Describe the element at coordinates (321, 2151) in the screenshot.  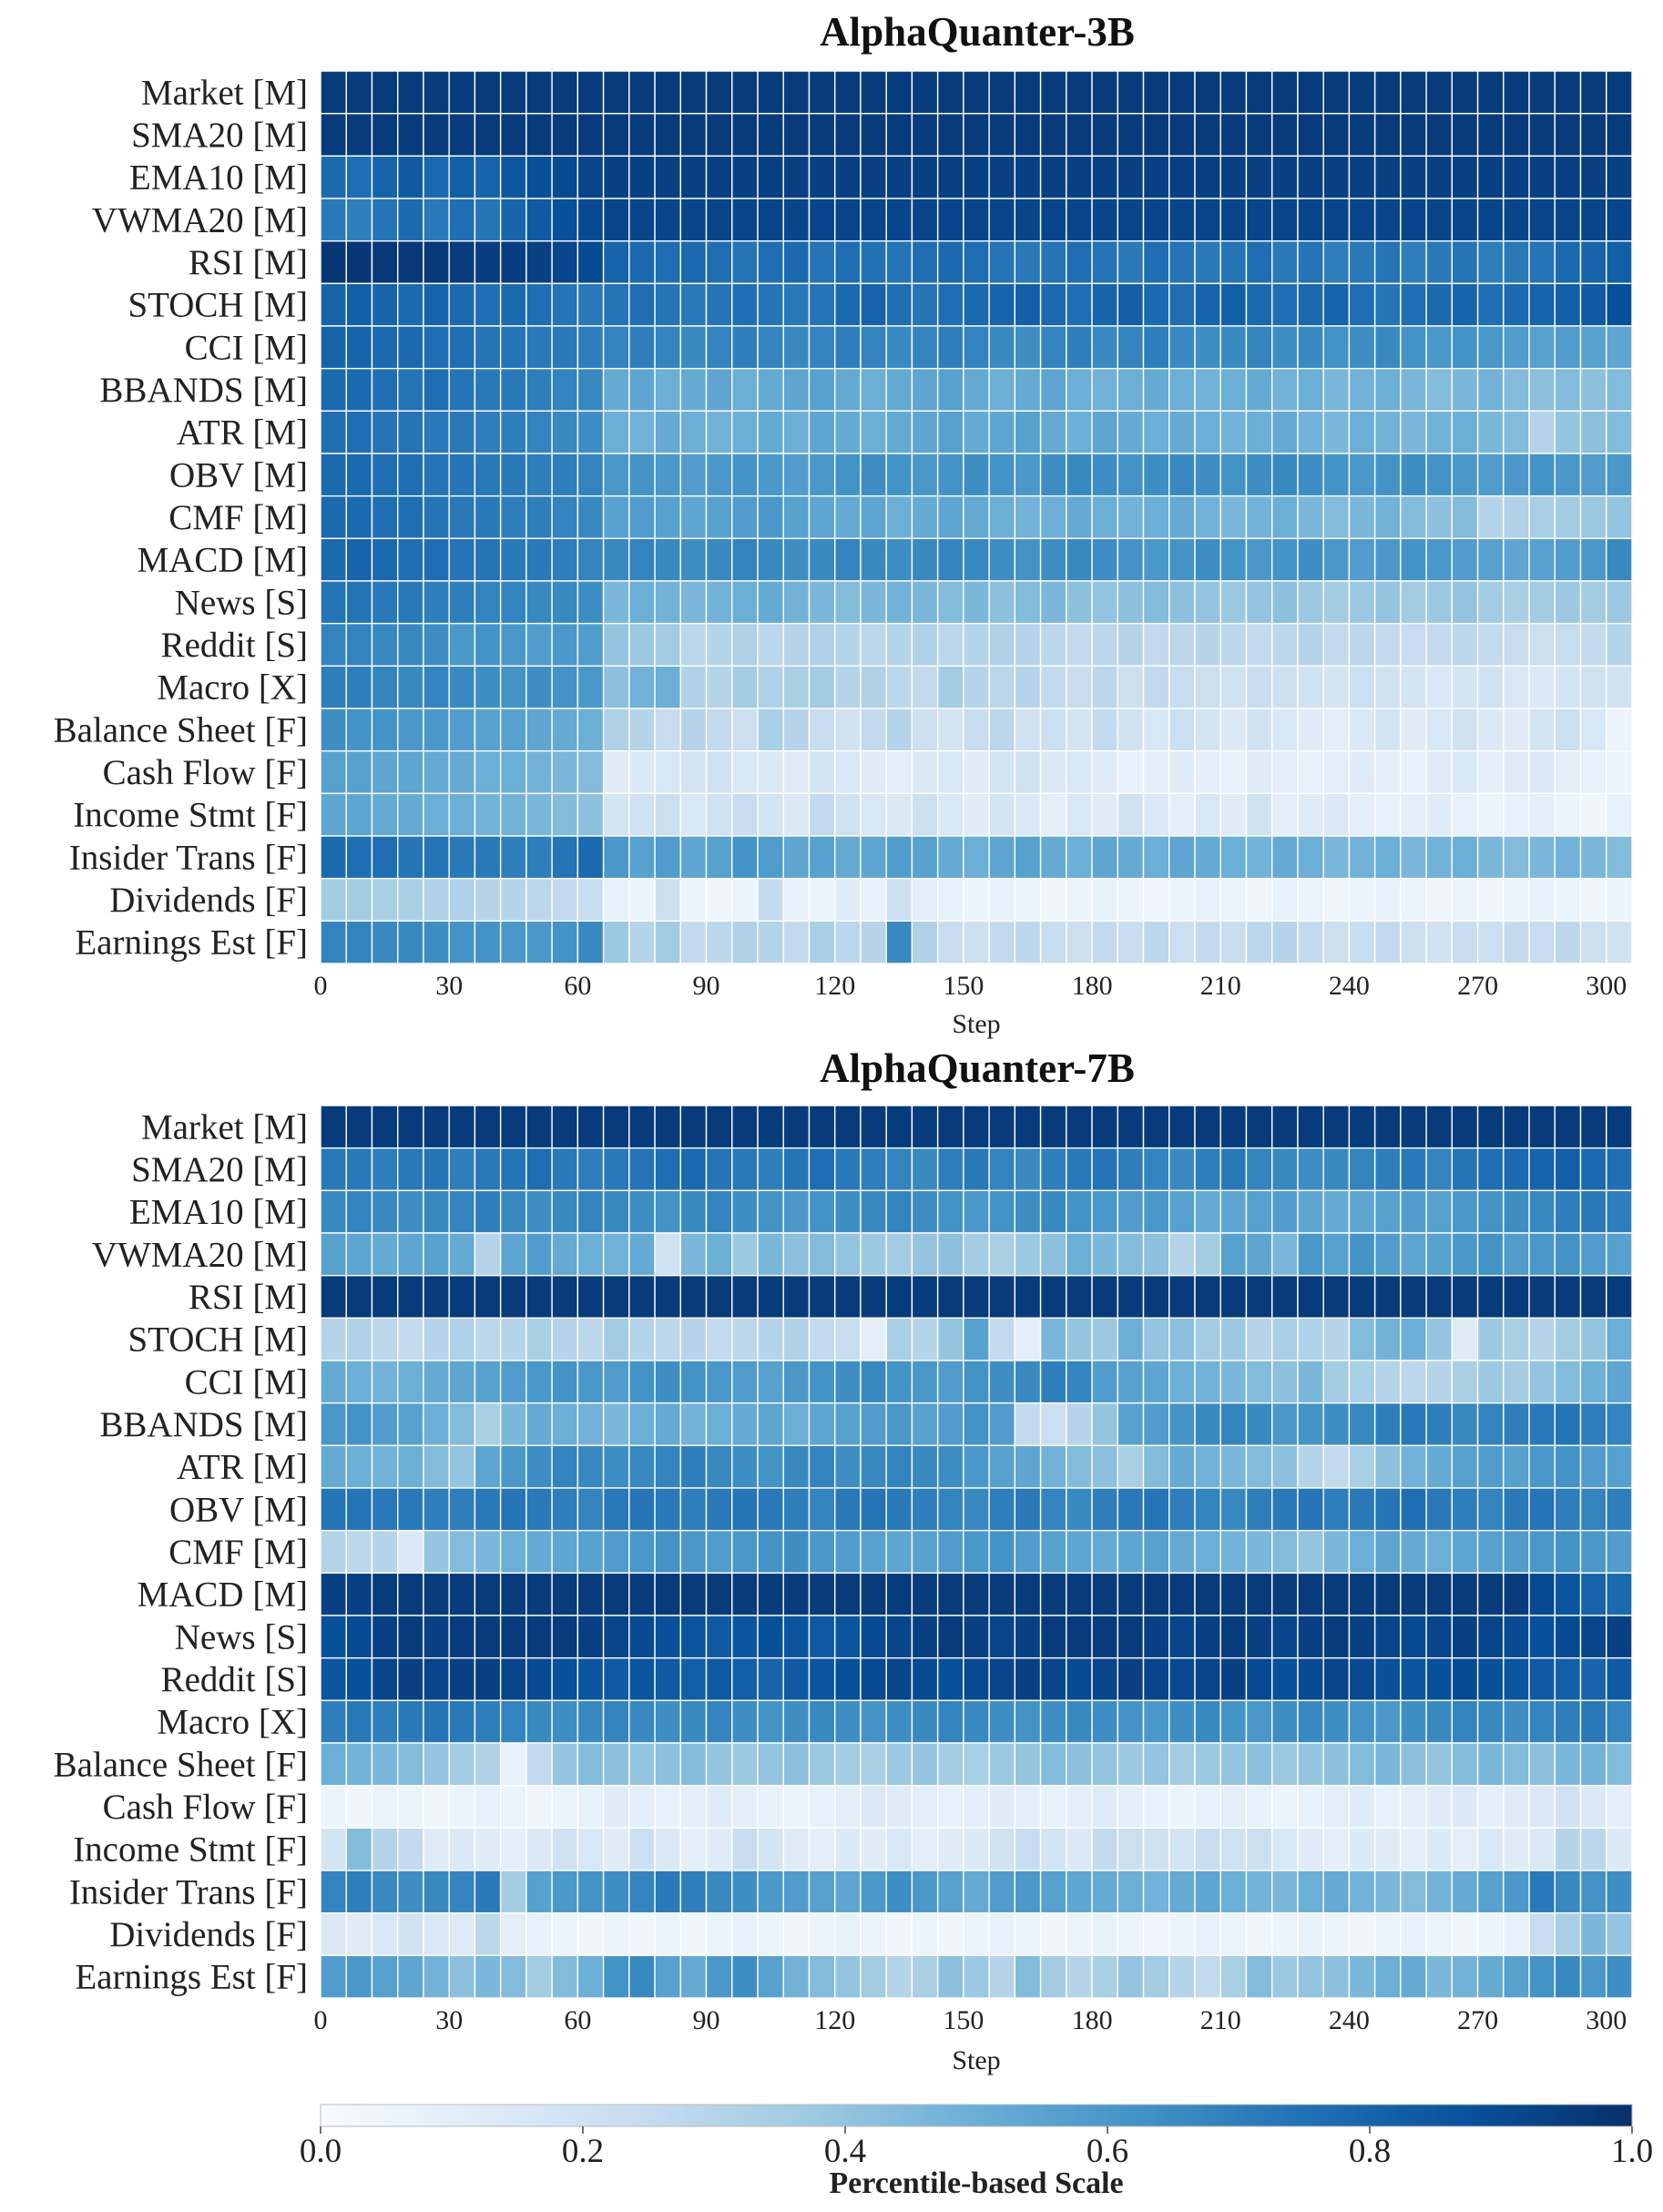
I see `colorbar-tick-label: 0.0` at that location.